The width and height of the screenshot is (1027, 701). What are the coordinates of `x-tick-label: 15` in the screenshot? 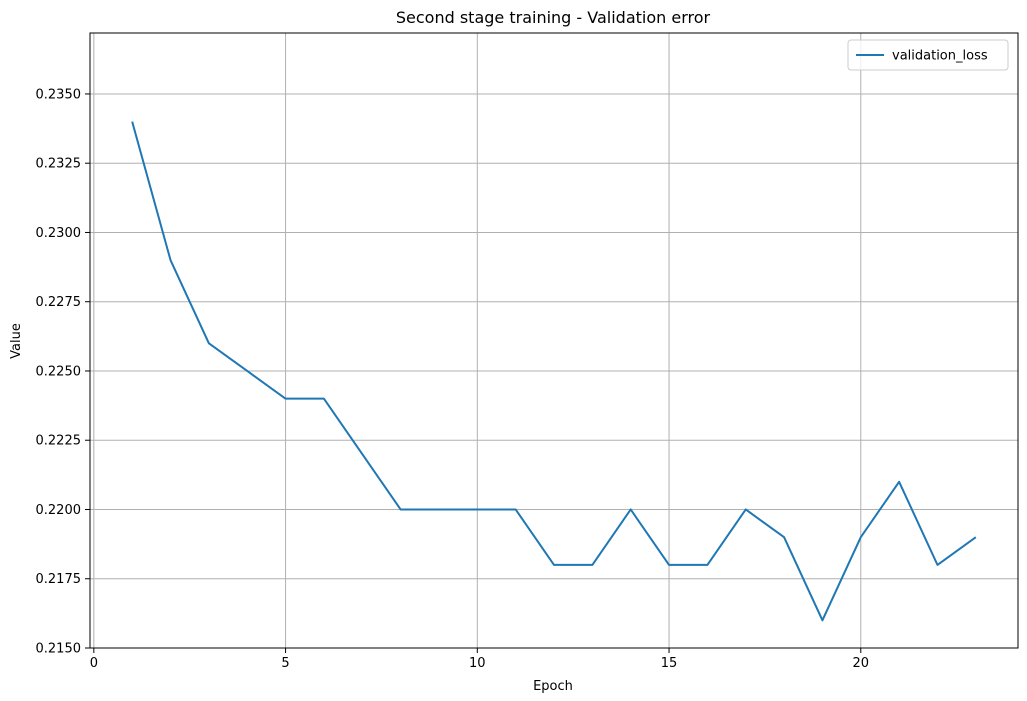 It's located at (669, 663).